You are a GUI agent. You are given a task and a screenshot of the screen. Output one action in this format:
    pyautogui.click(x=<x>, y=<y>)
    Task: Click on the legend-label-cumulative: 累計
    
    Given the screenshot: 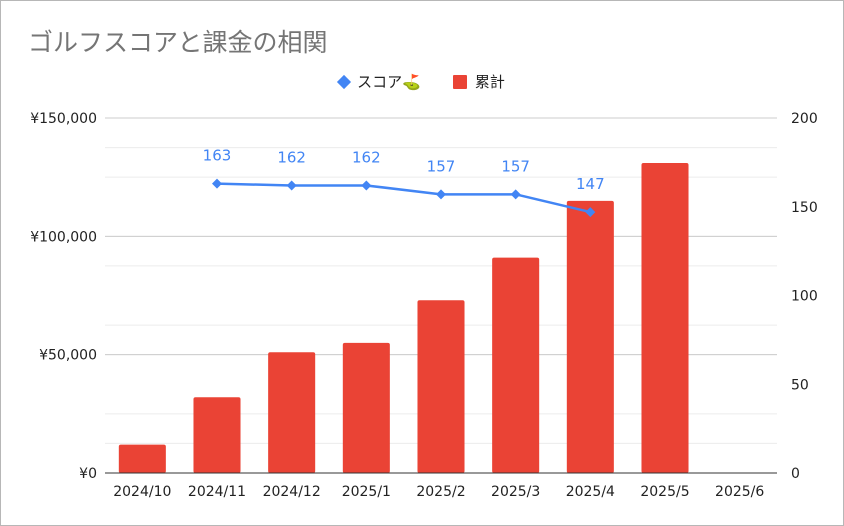 What is the action you would take?
    pyautogui.click(x=489, y=82)
    